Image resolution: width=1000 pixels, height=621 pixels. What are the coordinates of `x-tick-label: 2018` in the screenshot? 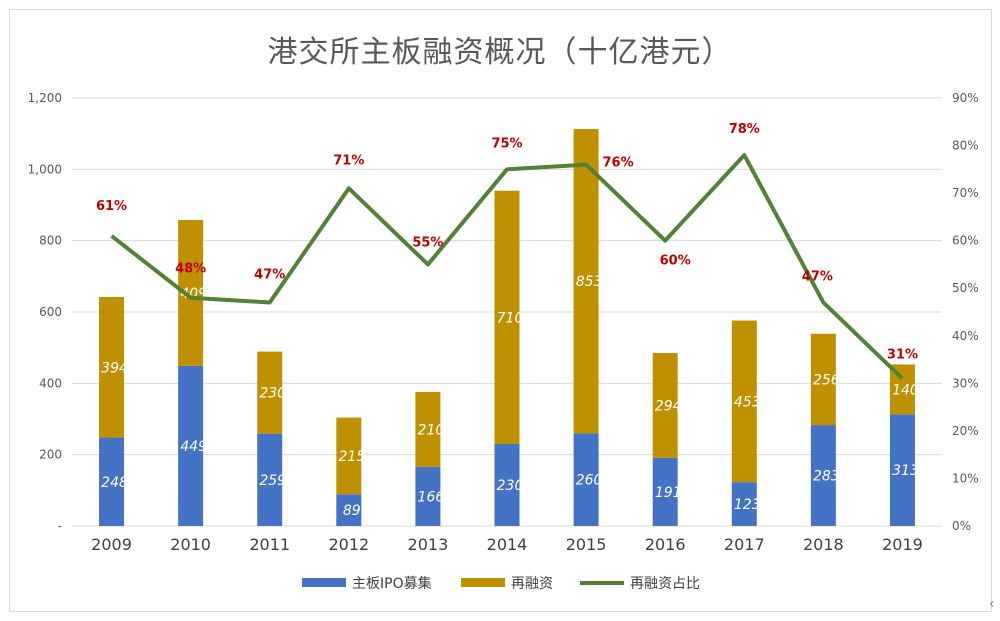 It's located at (823, 544).